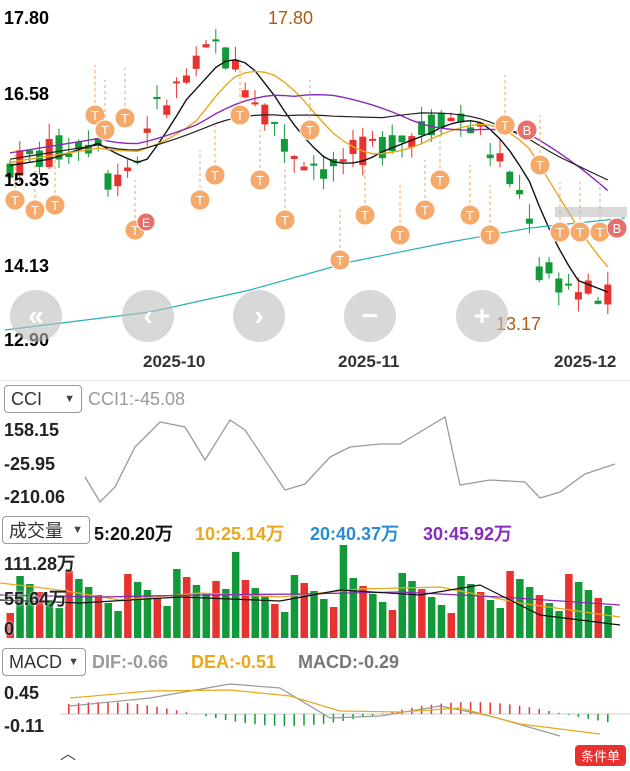 The image size is (630, 771). What do you see at coordinates (148, 316) in the screenshot?
I see `scroll-left-button: ‹` at bounding box center [148, 316].